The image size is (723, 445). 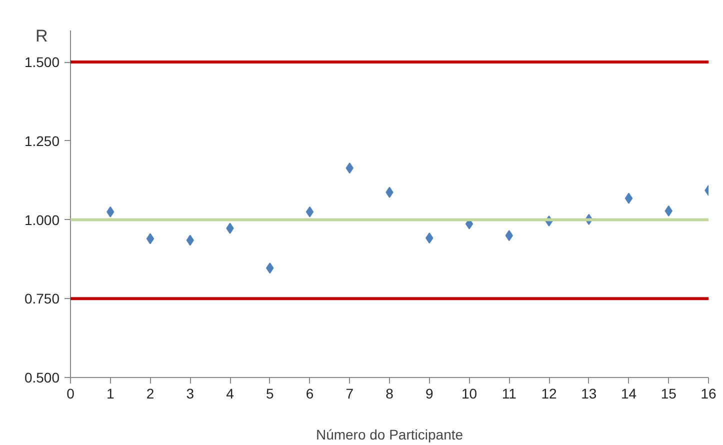 I want to click on x-tick-label: 7, so click(x=350, y=394).